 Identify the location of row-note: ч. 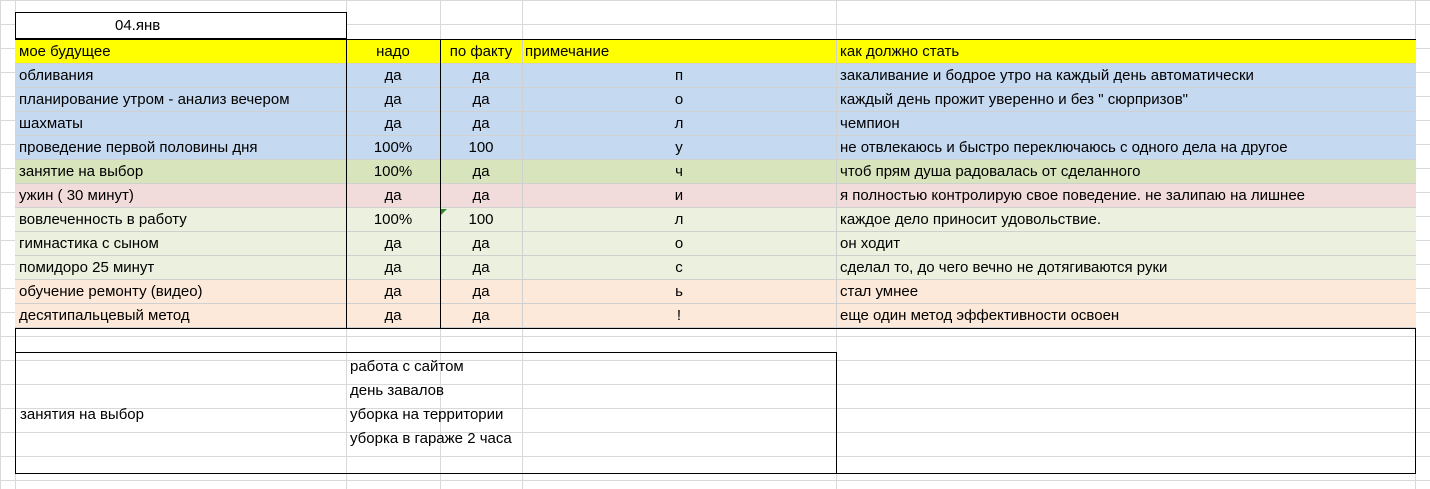
(679, 171).